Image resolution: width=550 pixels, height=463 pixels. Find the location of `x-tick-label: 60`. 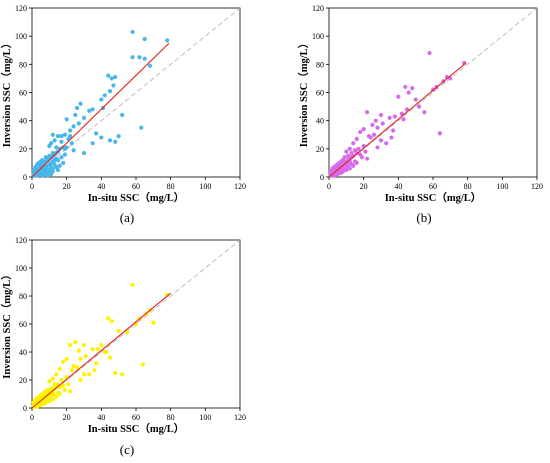

x-tick-label: 60 is located at coordinates (136, 417).